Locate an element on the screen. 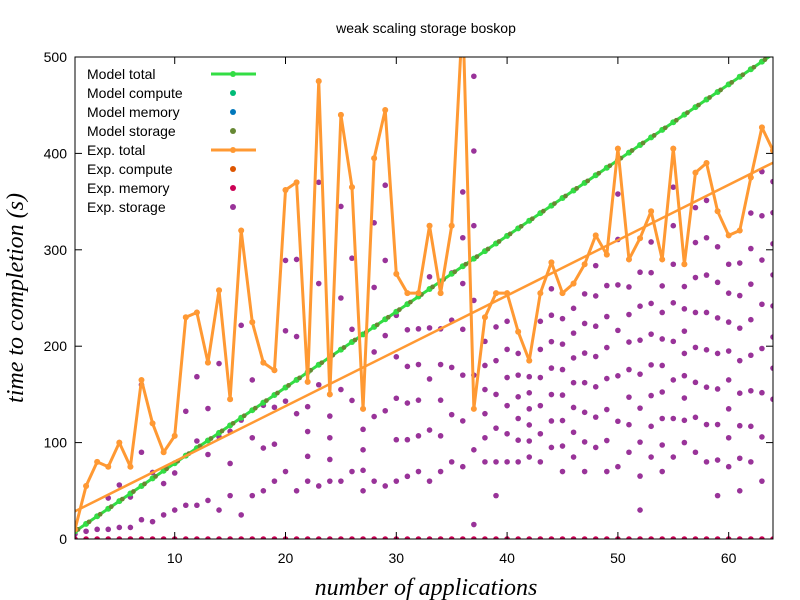  x-tick-label: 40 is located at coordinates (507, 558).